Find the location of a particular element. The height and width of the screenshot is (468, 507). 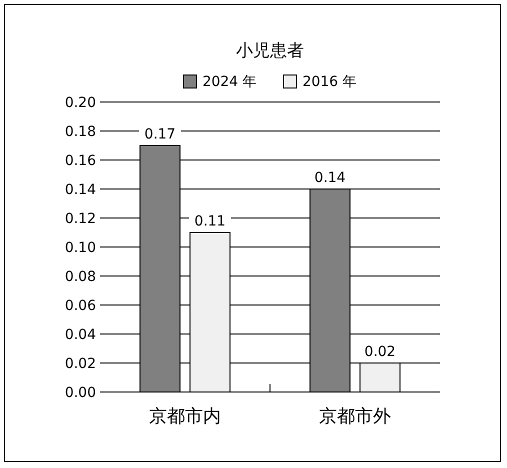

text: 0.04 is located at coordinates (80, 335).